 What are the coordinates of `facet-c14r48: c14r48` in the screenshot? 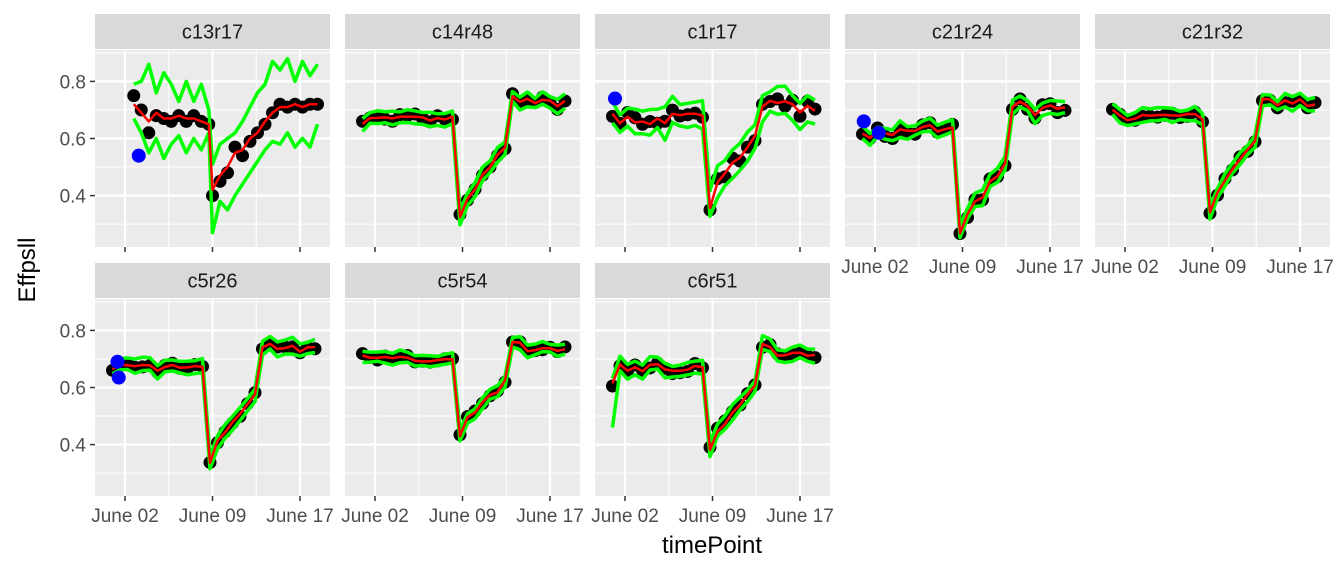 It's located at (462, 130).